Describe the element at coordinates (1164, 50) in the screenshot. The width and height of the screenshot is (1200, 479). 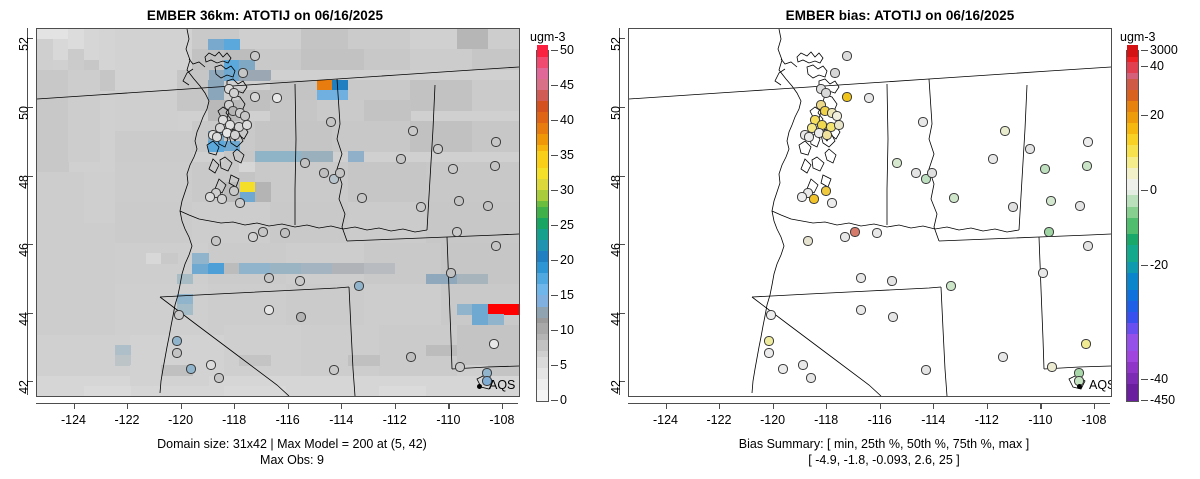
I see `right-colorbar-tick-label: 3000` at that location.